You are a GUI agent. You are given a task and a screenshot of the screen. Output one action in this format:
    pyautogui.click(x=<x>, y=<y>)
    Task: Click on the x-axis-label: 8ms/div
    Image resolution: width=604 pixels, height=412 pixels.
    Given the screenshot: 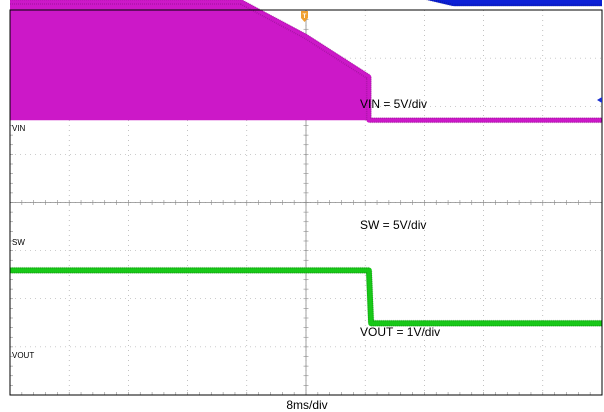 What is the action you would take?
    pyautogui.click(x=306, y=405)
    